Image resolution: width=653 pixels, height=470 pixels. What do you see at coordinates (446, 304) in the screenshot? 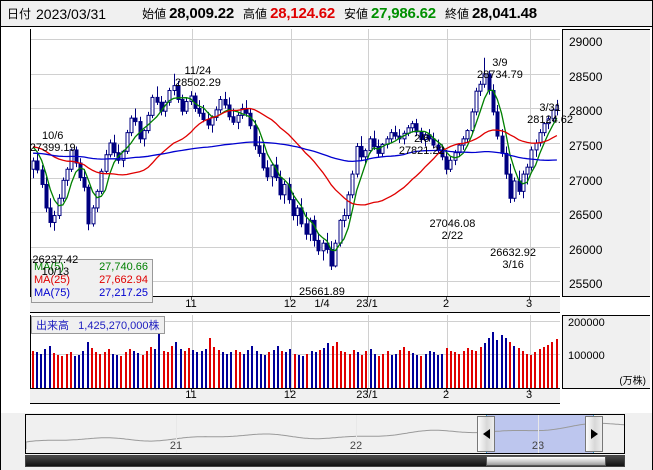
I see `date-axis-label: 2` at bounding box center [446, 304].